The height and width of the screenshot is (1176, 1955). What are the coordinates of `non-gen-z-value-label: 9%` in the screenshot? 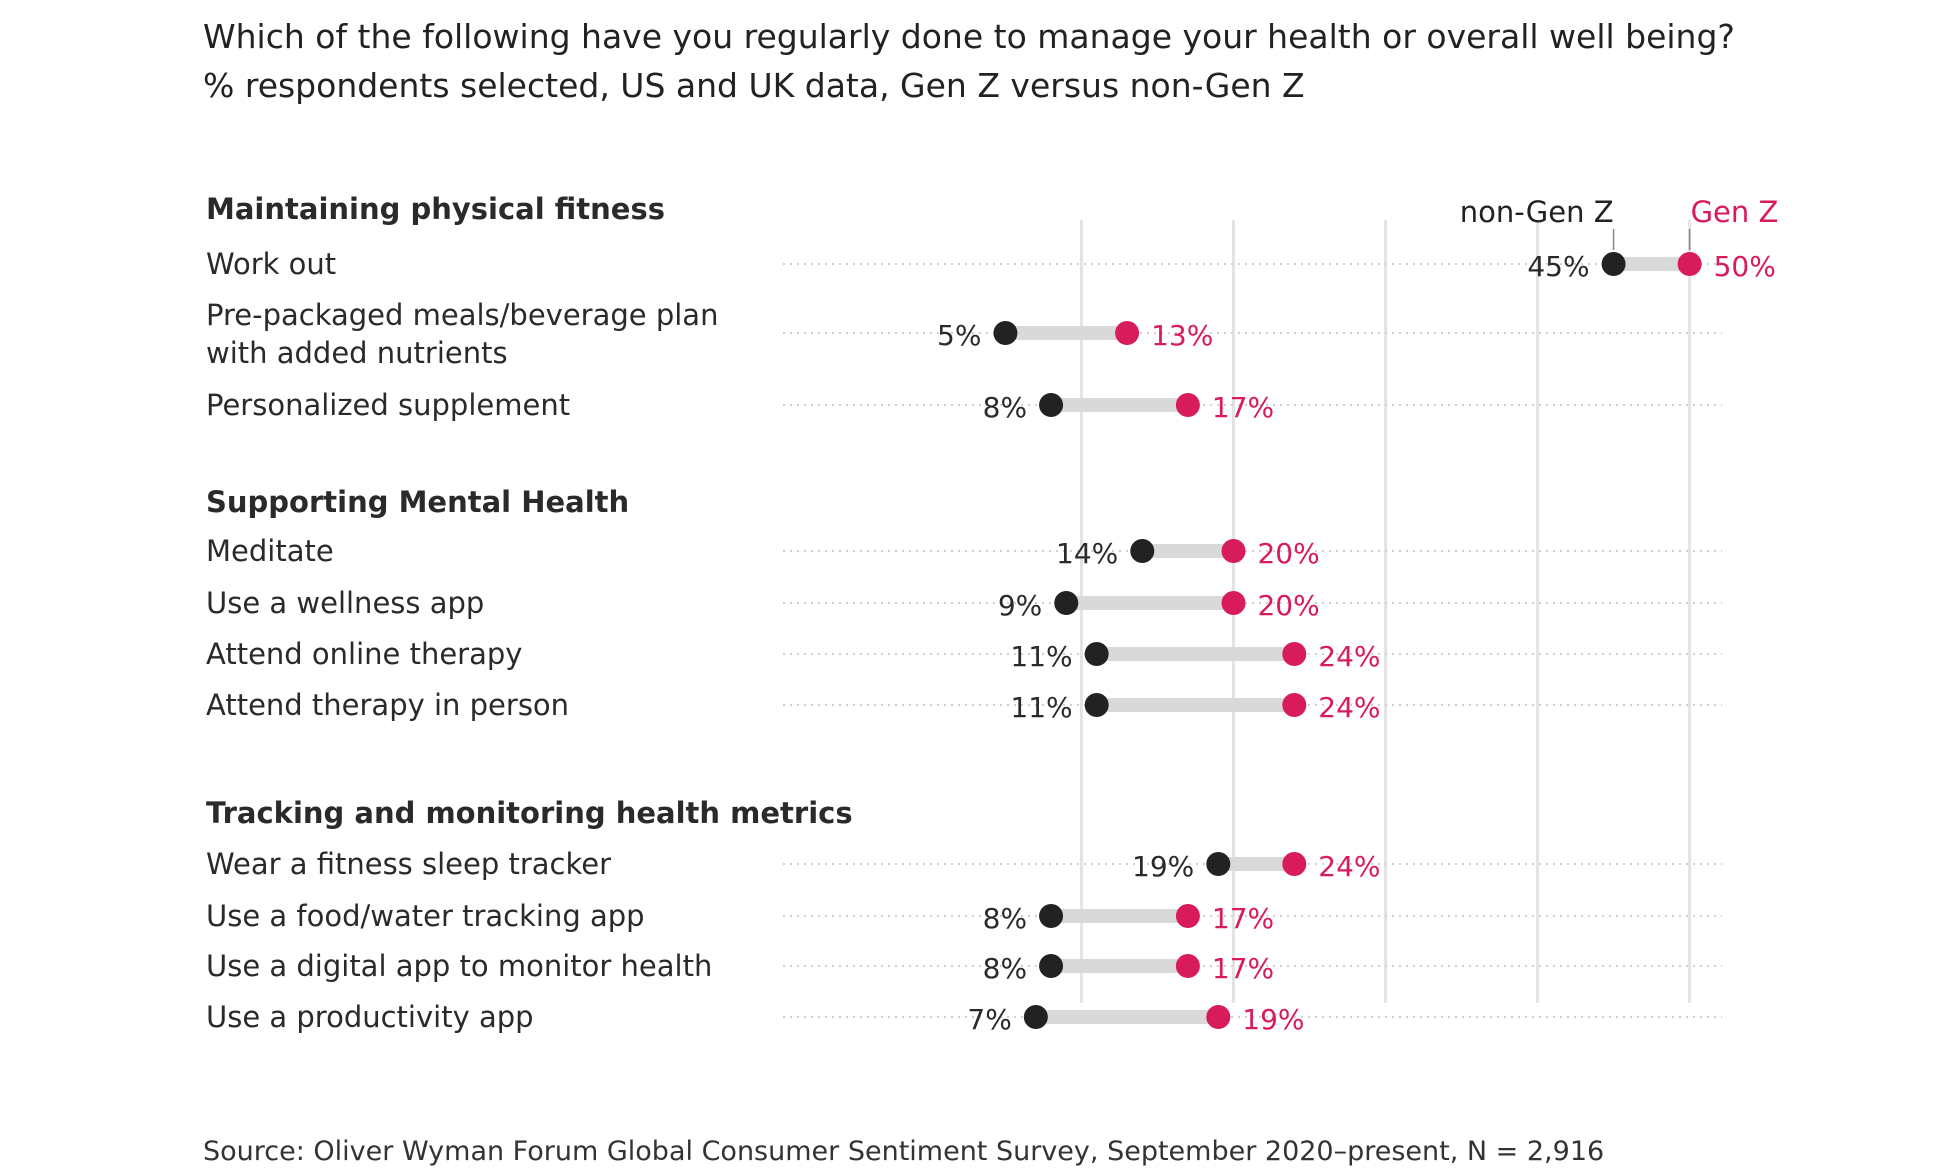 It's located at (1020, 605).